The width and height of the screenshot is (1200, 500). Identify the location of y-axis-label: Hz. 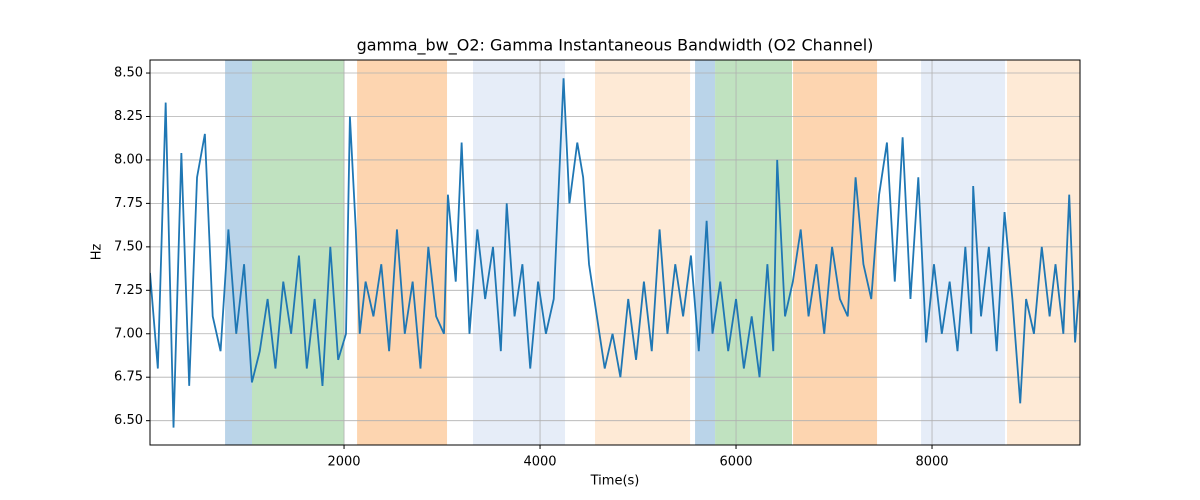
(97, 252).